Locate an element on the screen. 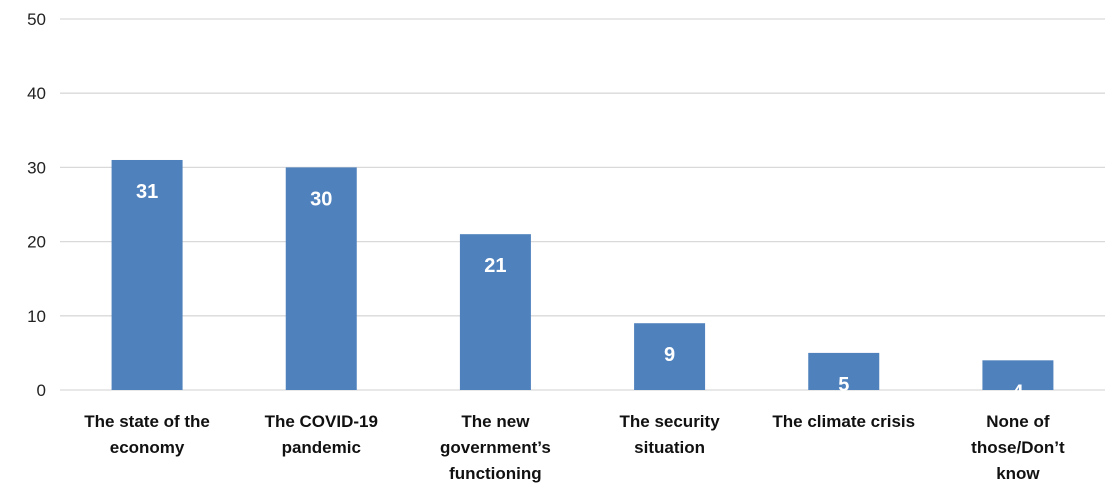 The height and width of the screenshot is (493, 1117). y-tick-label: 10 is located at coordinates (36, 316).